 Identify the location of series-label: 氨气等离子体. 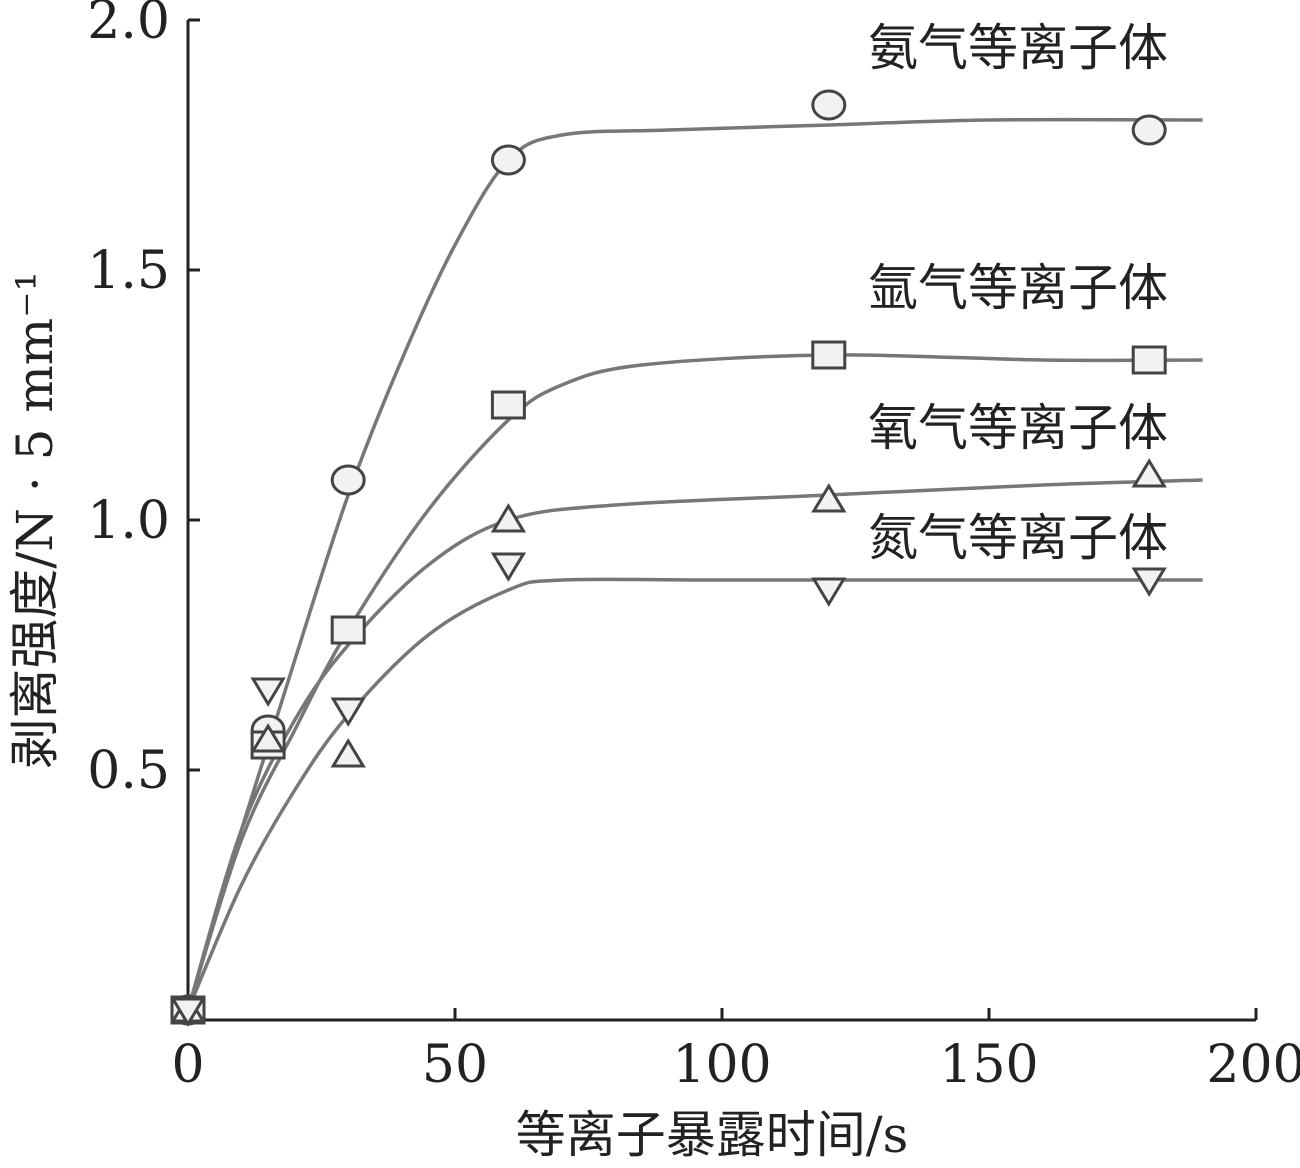
(1018, 48).